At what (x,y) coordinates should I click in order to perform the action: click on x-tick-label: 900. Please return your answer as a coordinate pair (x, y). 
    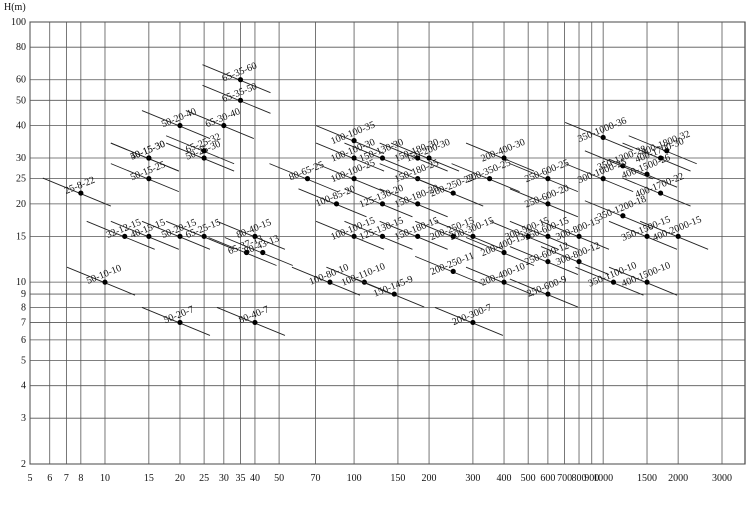
    Looking at the image, I should click on (591, 478).